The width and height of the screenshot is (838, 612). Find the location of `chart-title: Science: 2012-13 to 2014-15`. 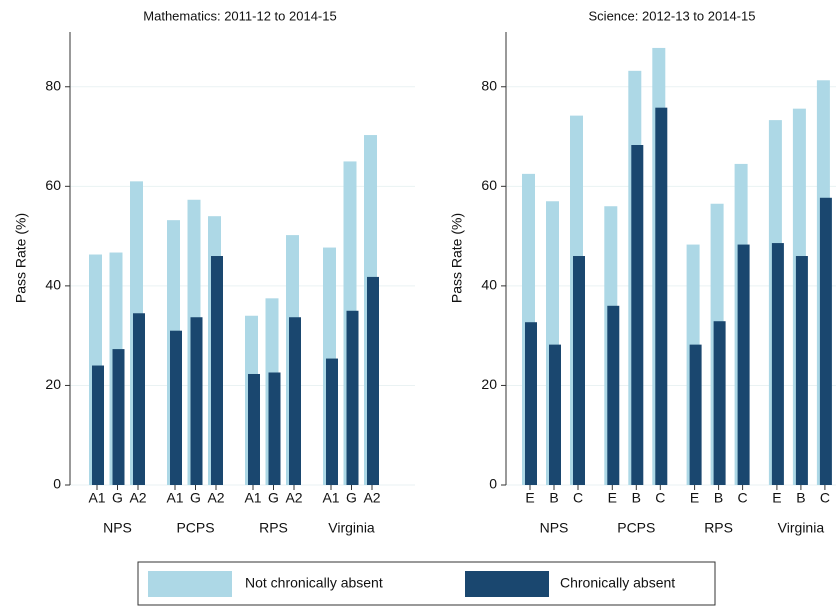

chart-title: Science: 2012-13 to 2014-15 is located at coordinates (672, 15).